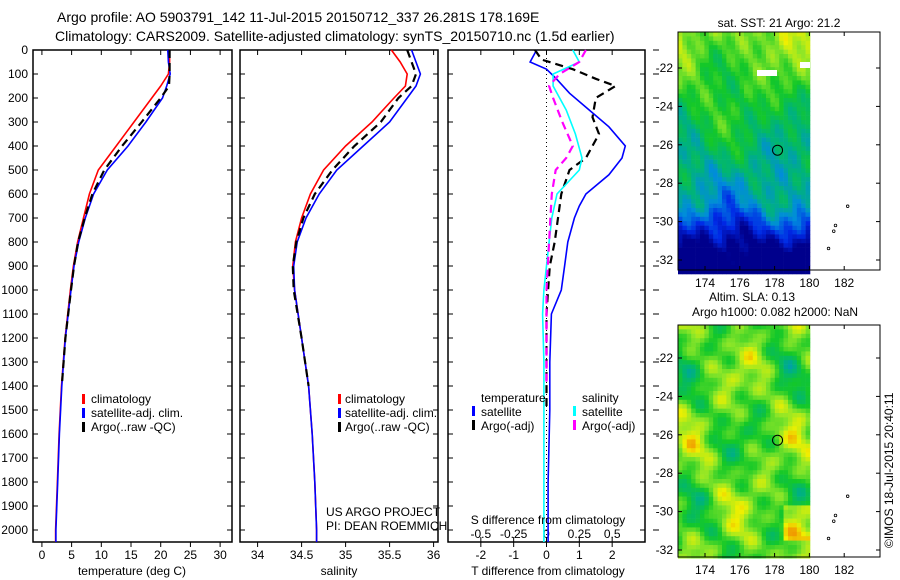 The image size is (900, 580). I want to click on lon-tick-label: 180, so click(809, 570).